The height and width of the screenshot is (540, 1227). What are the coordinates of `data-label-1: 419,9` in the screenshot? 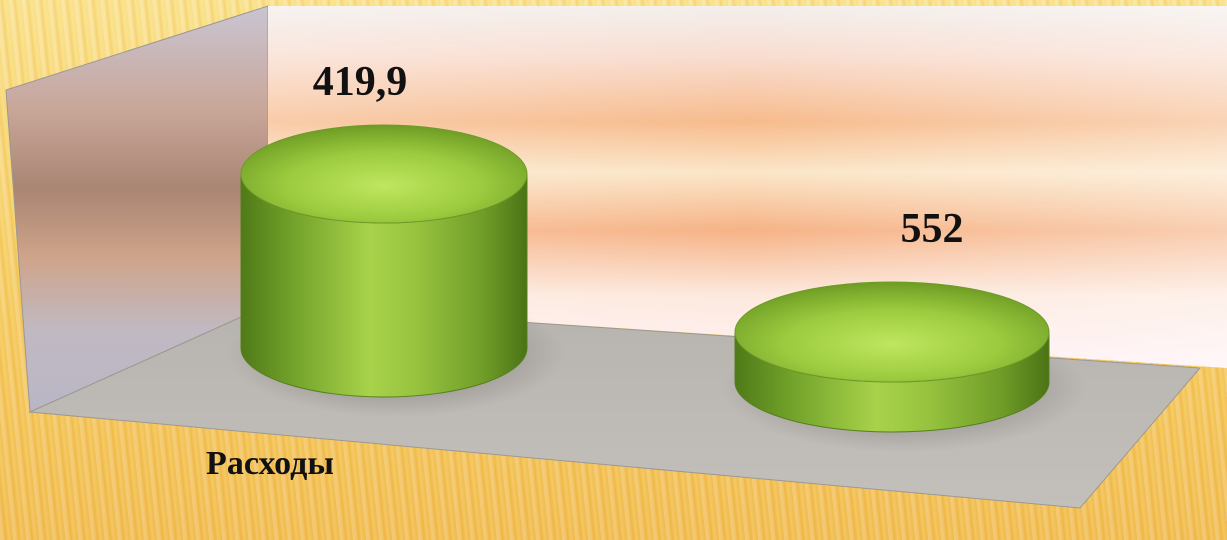 It's located at (360, 82).